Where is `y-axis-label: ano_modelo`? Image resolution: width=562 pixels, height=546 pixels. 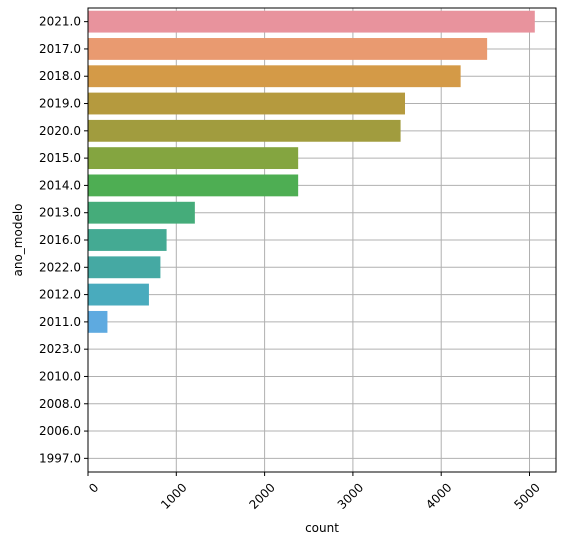 y-axis-label: ano_modelo is located at coordinates (18, 239).